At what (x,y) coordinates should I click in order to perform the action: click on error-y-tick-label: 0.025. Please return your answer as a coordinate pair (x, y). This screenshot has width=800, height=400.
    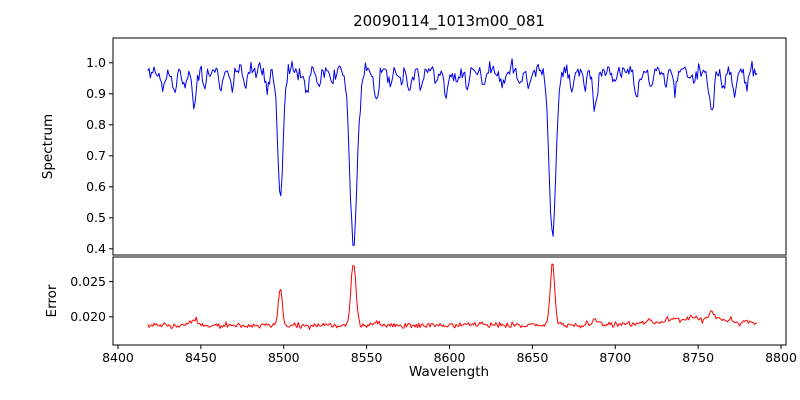
    Looking at the image, I should click on (88, 281).